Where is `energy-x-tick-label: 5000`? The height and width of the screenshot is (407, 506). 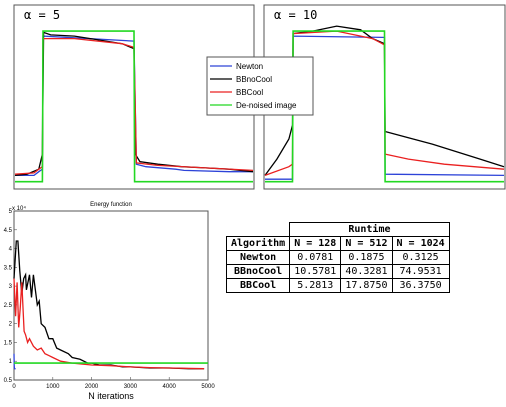
energy-x-tick-label: 5000 is located at coordinates (208, 387).